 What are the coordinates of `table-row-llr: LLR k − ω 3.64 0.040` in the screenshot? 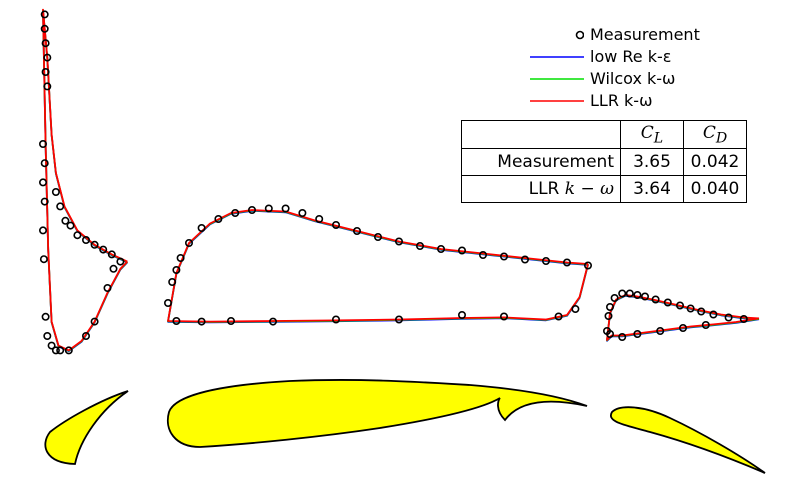 It's located at (604, 189).